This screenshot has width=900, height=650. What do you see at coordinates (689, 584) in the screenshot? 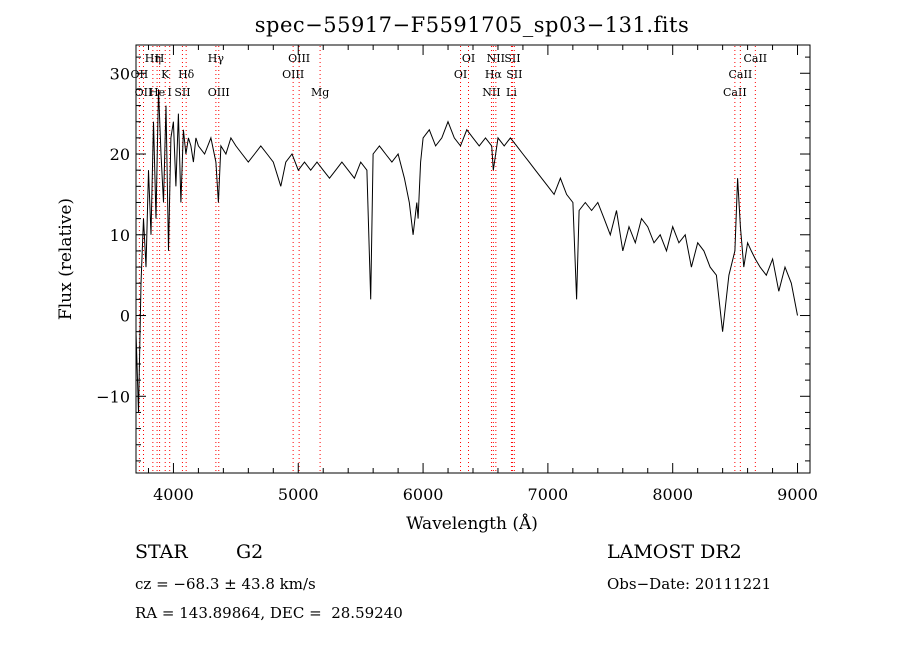
I see `observation-date: Obs−Date: 20111221` at bounding box center [689, 584].